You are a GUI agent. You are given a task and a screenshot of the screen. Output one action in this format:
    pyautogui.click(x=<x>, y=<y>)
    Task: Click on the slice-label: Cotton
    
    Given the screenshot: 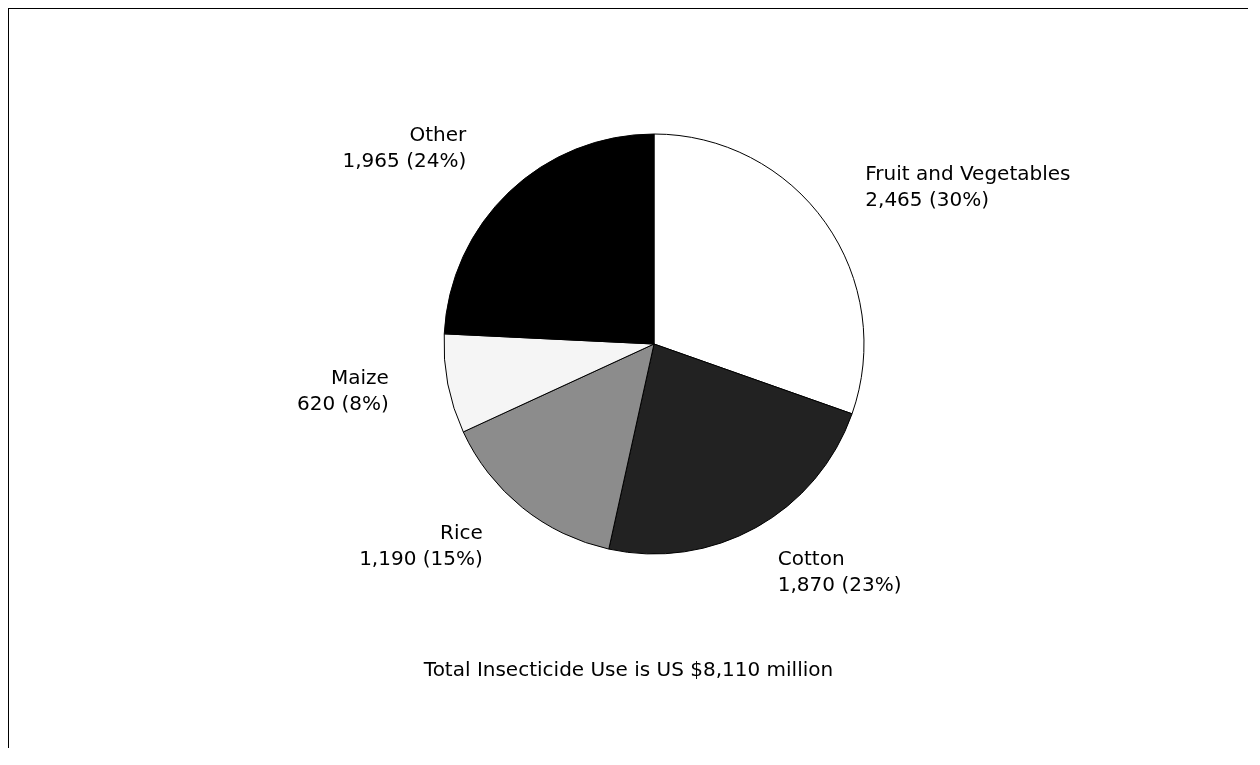 What is the action you would take?
    pyautogui.click(x=811, y=557)
    